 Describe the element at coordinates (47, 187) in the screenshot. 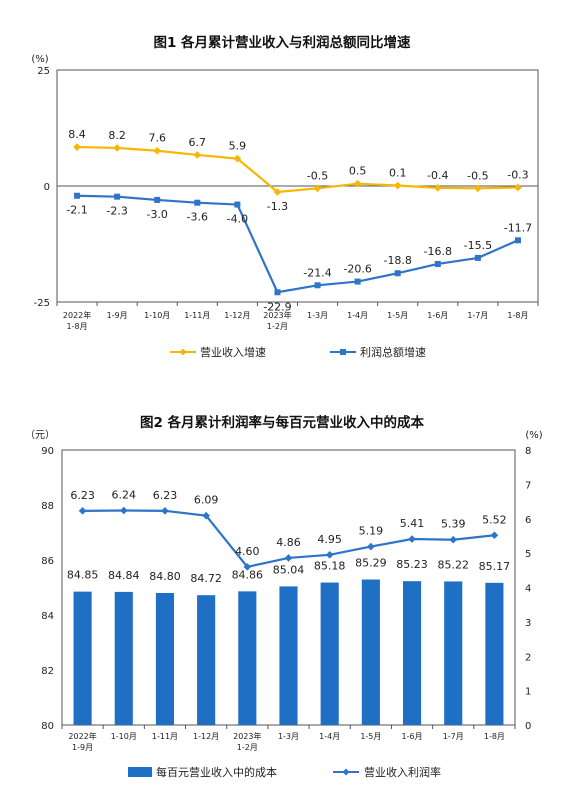

I see `y-tick-label: 0` at that location.